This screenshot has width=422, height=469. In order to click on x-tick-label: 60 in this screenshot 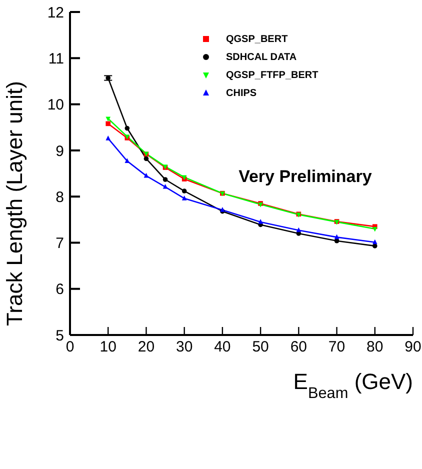, I will do `click(299, 347)`.